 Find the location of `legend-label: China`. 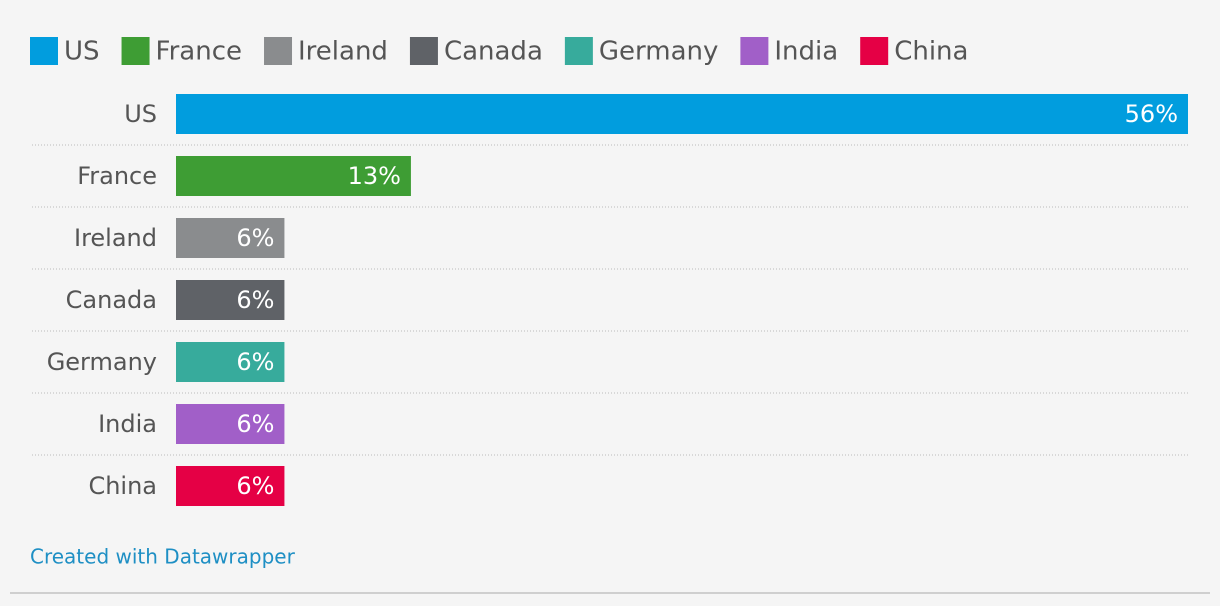

legend-label: China is located at coordinates (931, 52).